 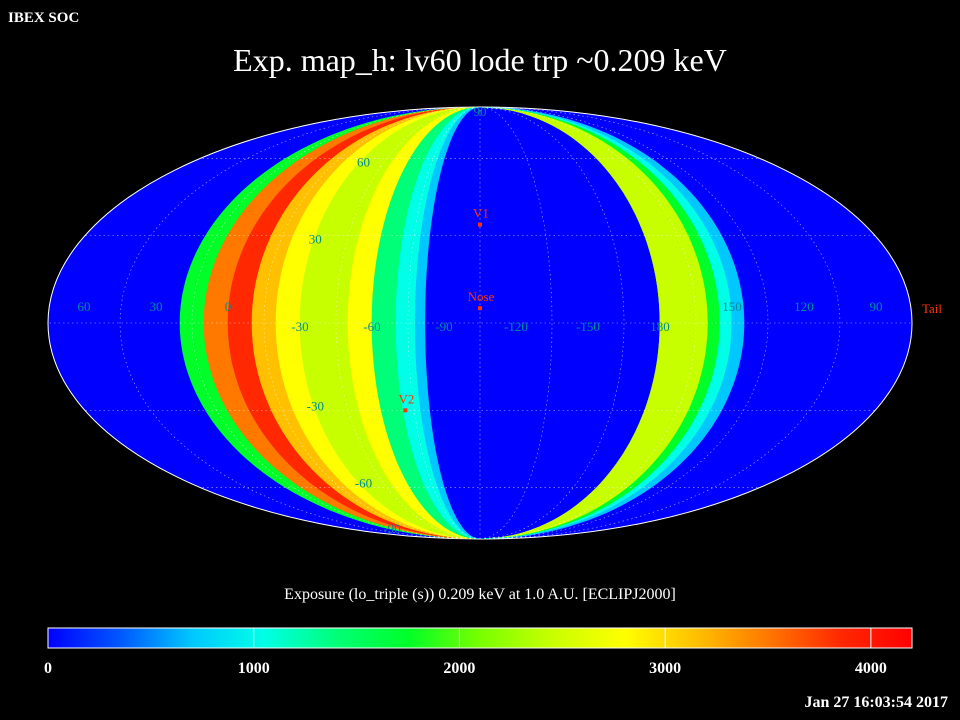 I want to click on colorbar-tick-lines, so click(x=459, y=638).